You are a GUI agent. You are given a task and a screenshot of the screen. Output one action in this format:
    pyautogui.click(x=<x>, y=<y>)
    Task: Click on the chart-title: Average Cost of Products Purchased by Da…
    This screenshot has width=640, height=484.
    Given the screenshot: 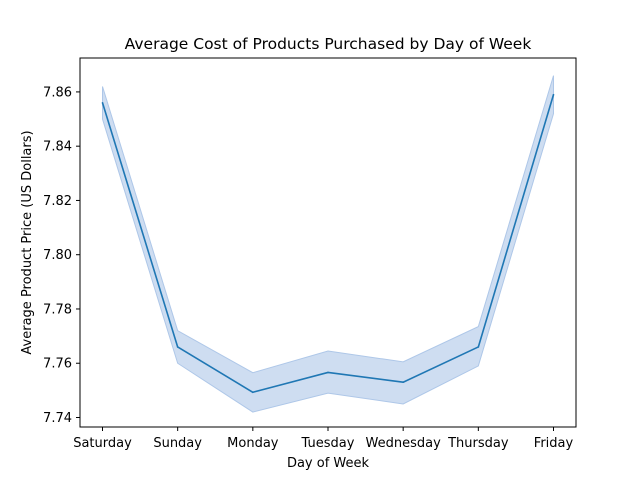 What is the action you would take?
    pyautogui.click(x=328, y=44)
    